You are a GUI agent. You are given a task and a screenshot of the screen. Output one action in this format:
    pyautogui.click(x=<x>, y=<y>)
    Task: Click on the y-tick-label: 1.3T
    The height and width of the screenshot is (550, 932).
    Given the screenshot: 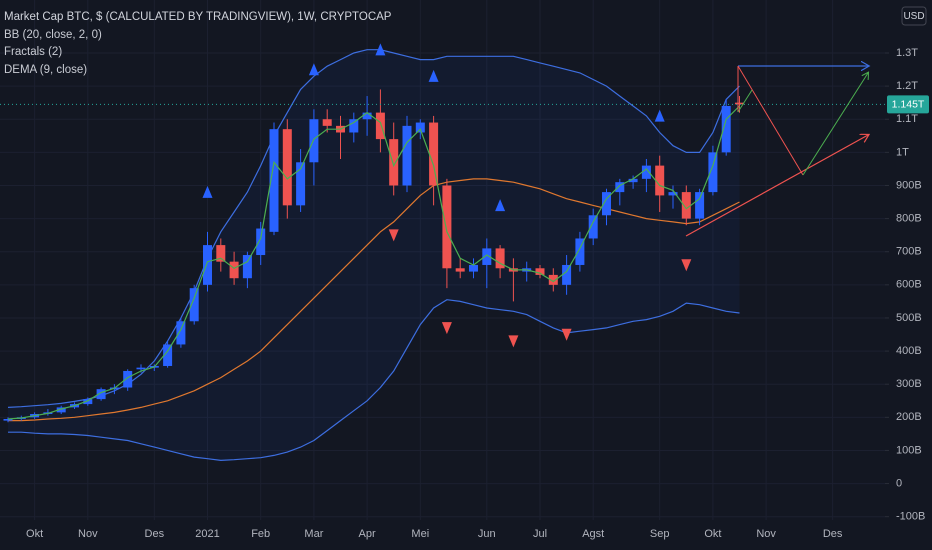 What is the action you would take?
    pyautogui.click(x=907, y=53)
    